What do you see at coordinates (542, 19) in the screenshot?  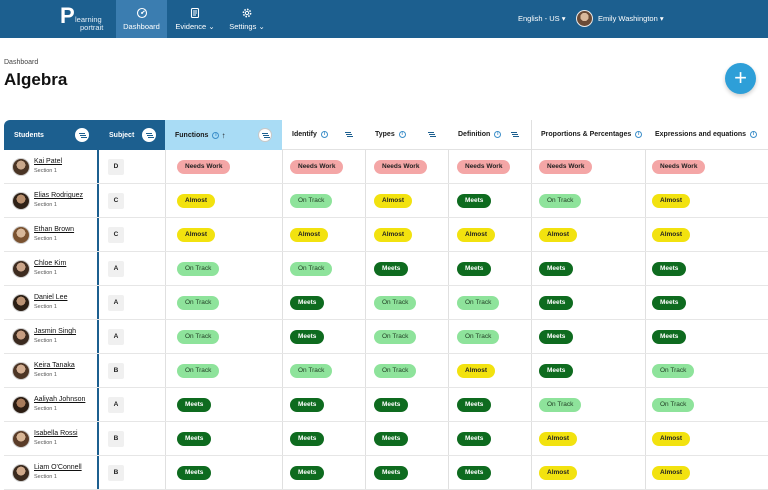 I see `language-selector: English - US ▾` at bounding box center [542, 19].